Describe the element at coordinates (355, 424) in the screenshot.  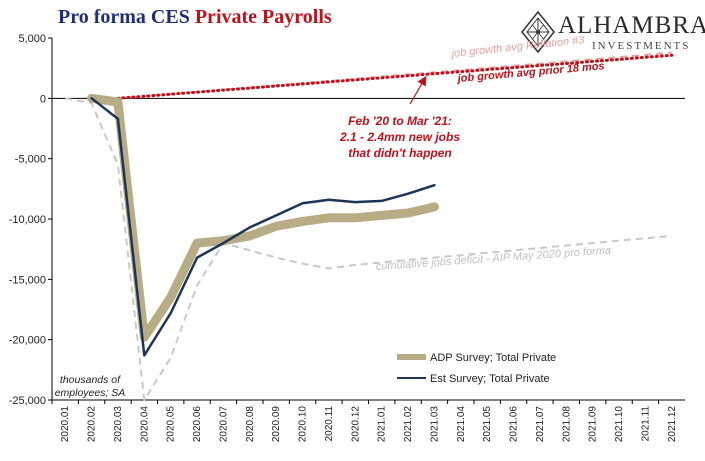
I see `x-tick-label: 2020.12` at that location.